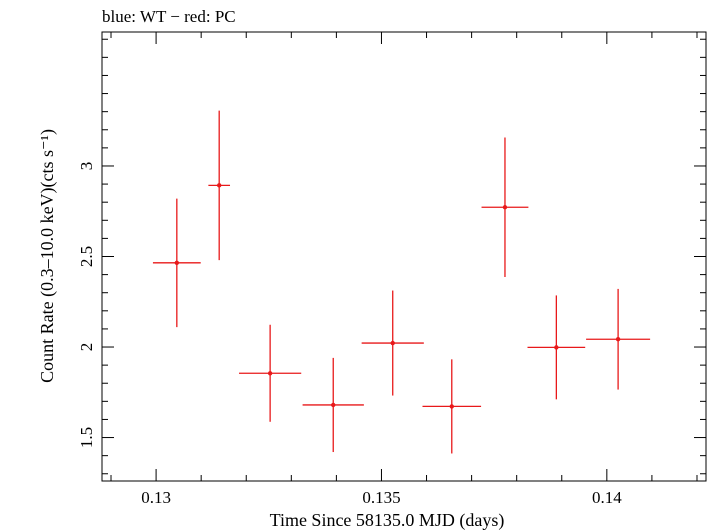  I want to click on x-tick-label: 0.14, so click(607, 497).